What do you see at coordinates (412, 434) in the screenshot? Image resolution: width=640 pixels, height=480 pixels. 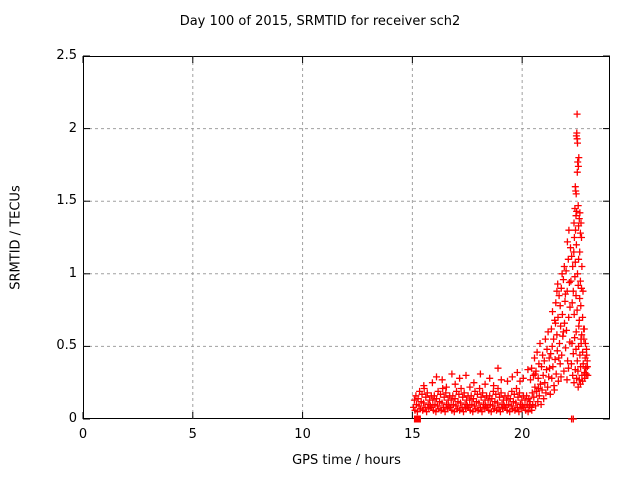 I see `x-tick-label: 15` at bounding box center [412, 434].